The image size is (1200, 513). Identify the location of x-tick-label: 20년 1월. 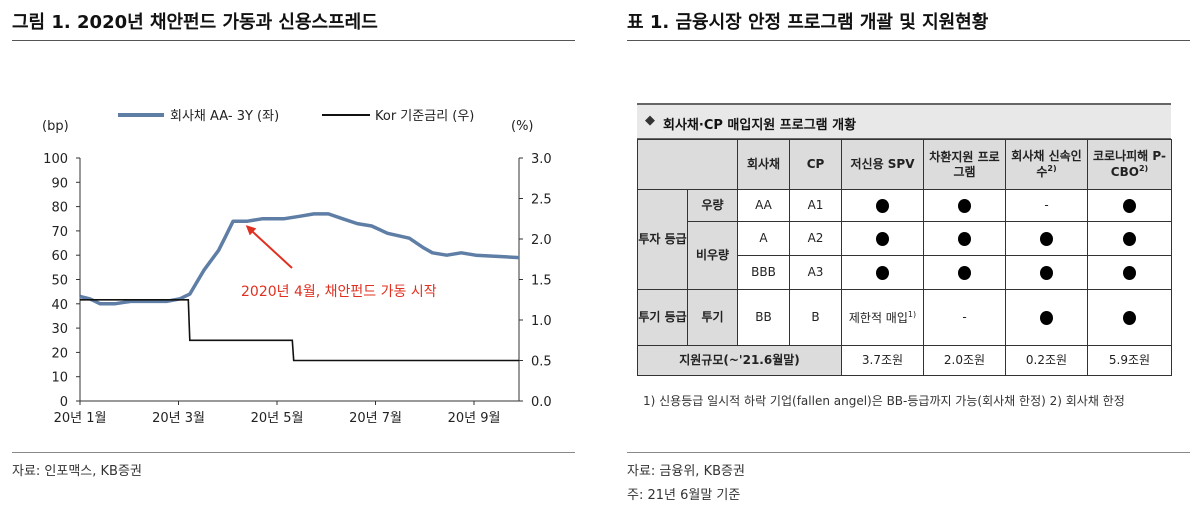
(80, 418).